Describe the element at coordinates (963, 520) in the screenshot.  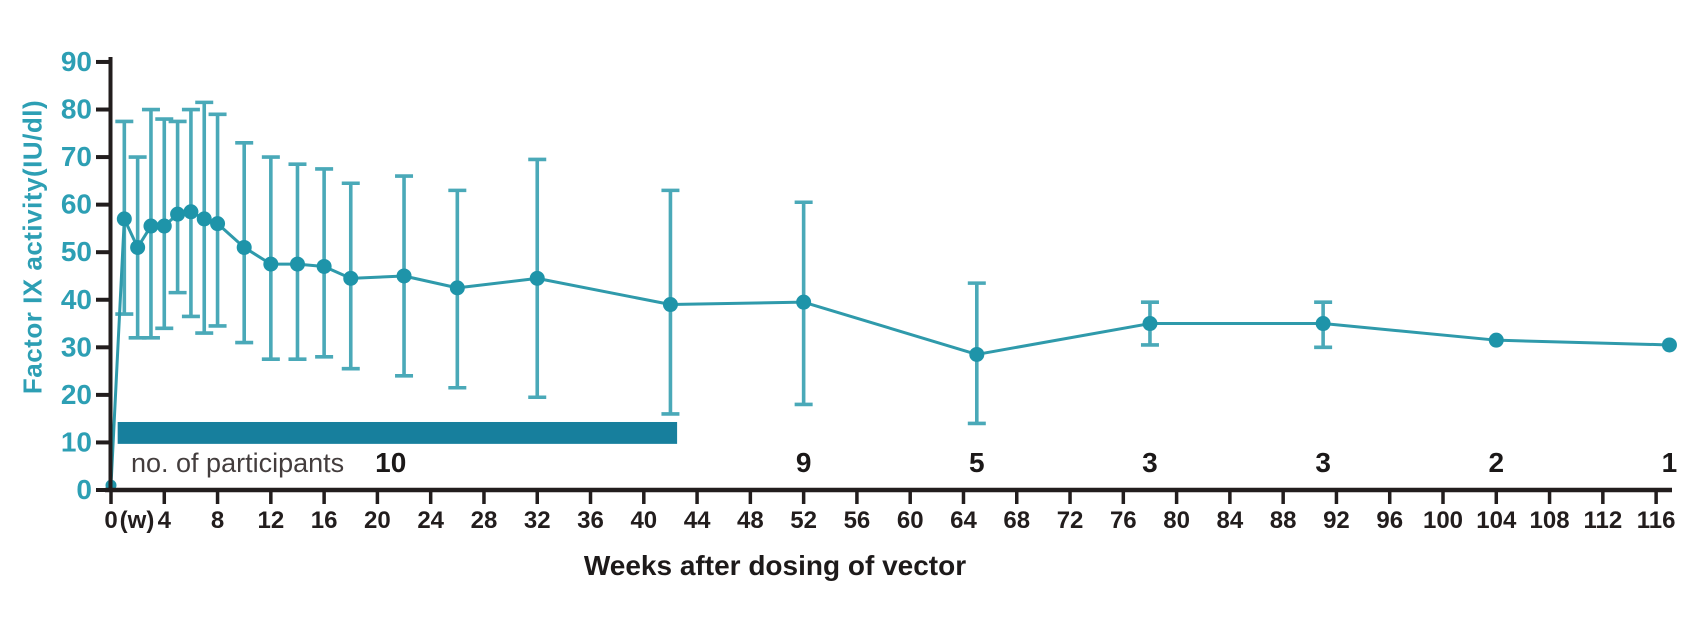
I see `x-tick-label: 64` at that location.